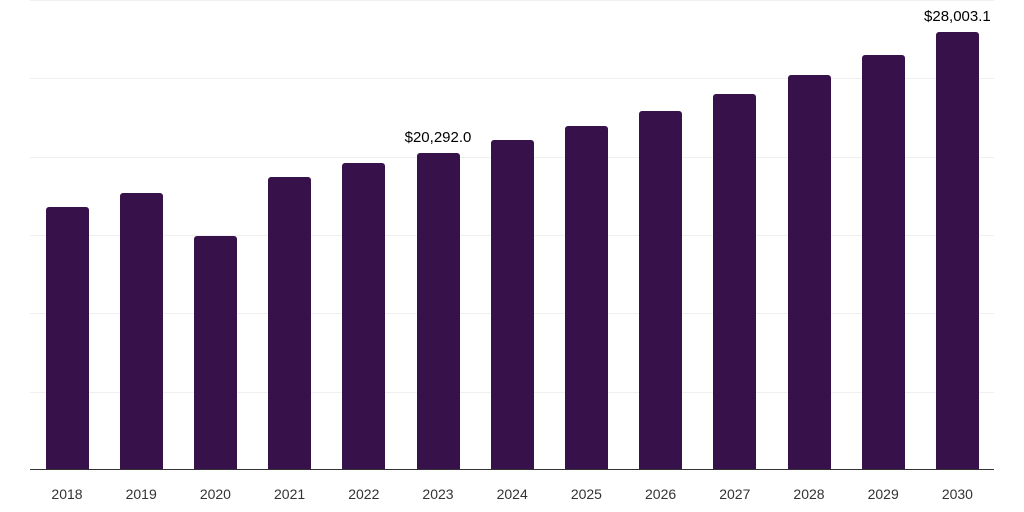 The height and width of the screenshot is (512, 1024). What do you see at coordinates (141, 331) in the screenshot?
I see `bar-2019` at bounding box center [141, 331].